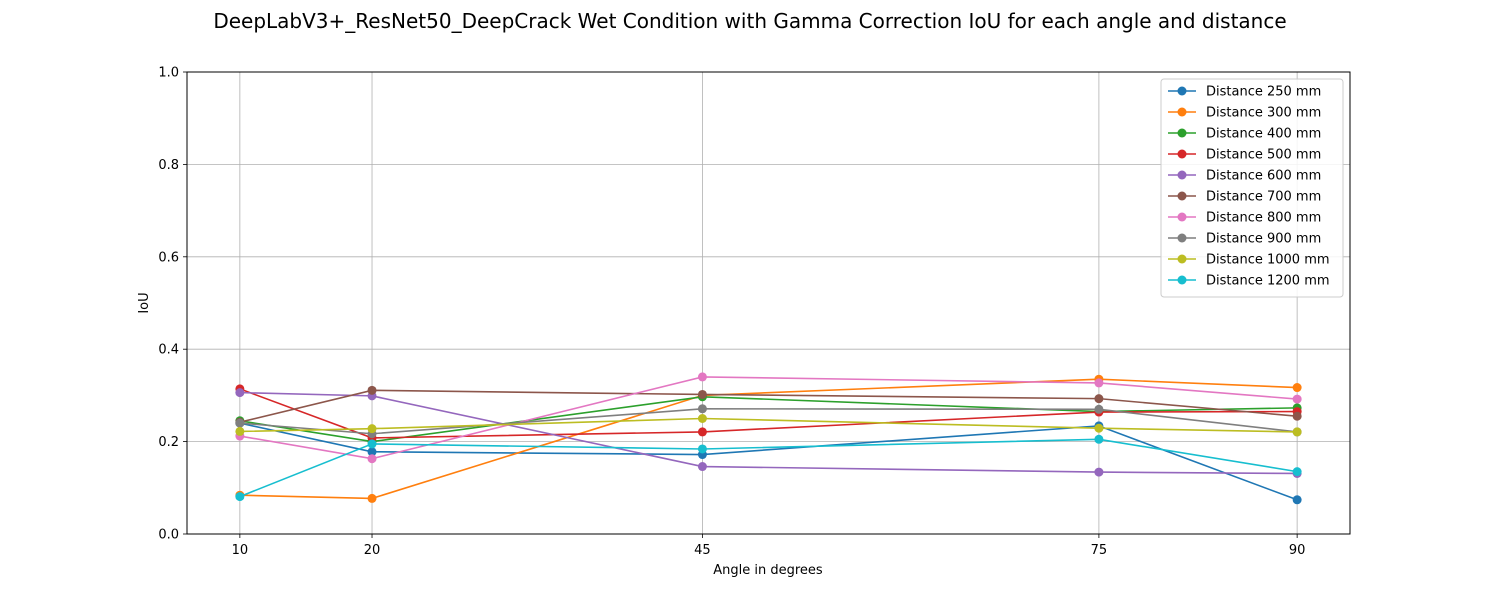  Describe the element at coordinates (168, 350) in the screenshot. I see `y-tick-label: 0.4` at that location.